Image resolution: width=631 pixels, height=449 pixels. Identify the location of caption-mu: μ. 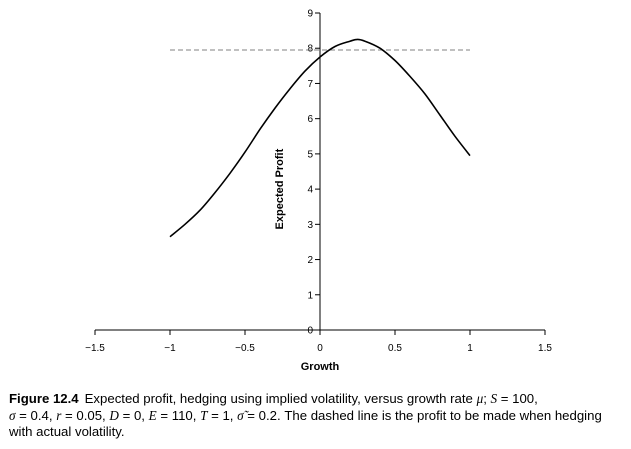
(480, 398).